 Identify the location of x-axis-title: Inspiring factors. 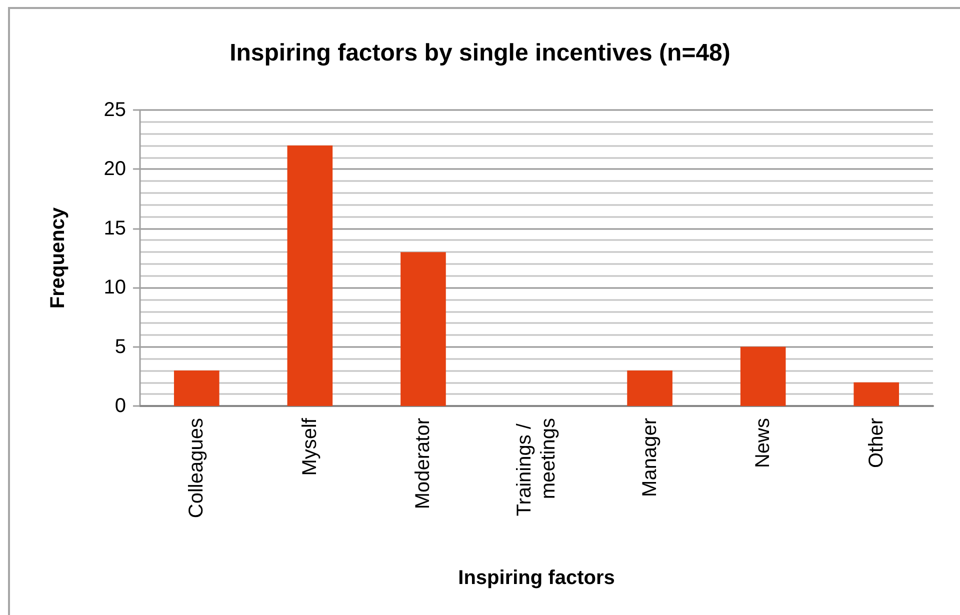
(536, 578).